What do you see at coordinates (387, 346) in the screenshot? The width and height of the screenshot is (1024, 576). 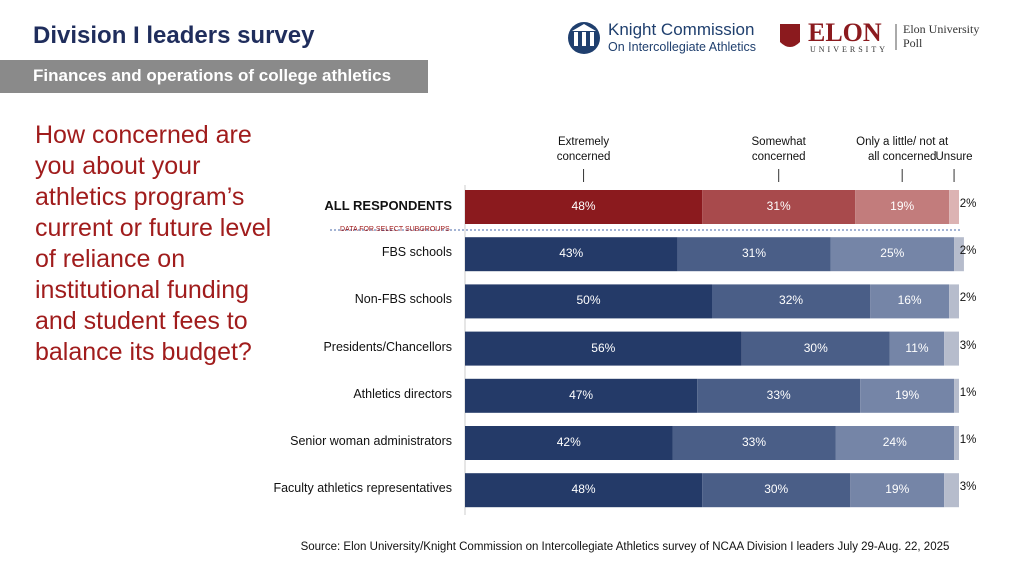 I see `category-label: Presidents/Chancellors` at bounding box center [387, 346].